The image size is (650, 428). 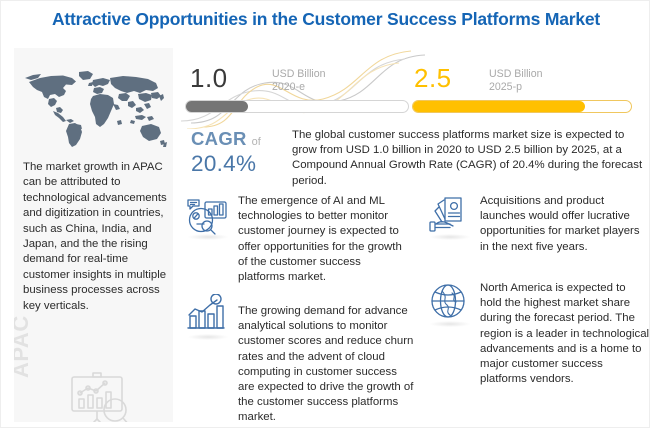 I want to click on metric-2020: 1.0 USD Billion 2020-e, so click(x=337, y=88).